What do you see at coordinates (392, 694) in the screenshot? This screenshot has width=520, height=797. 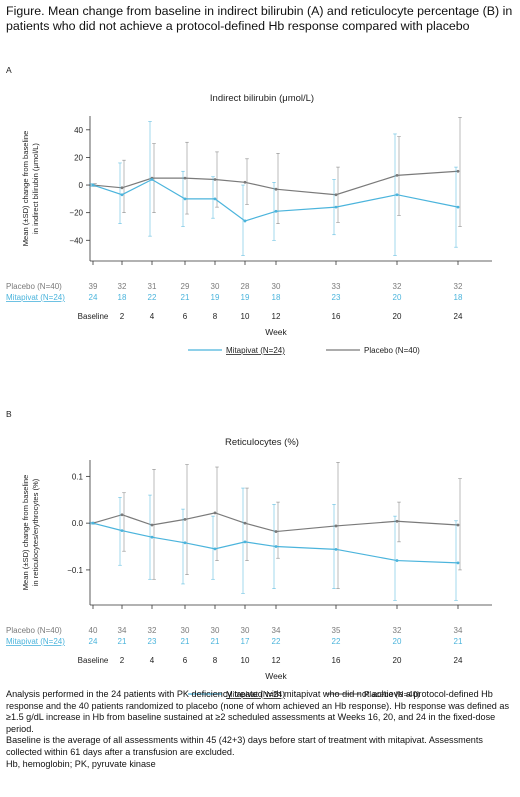 I see `panel-b-legend-label-placebo: Placebo (N=40)` at bounding box center [392, 694].